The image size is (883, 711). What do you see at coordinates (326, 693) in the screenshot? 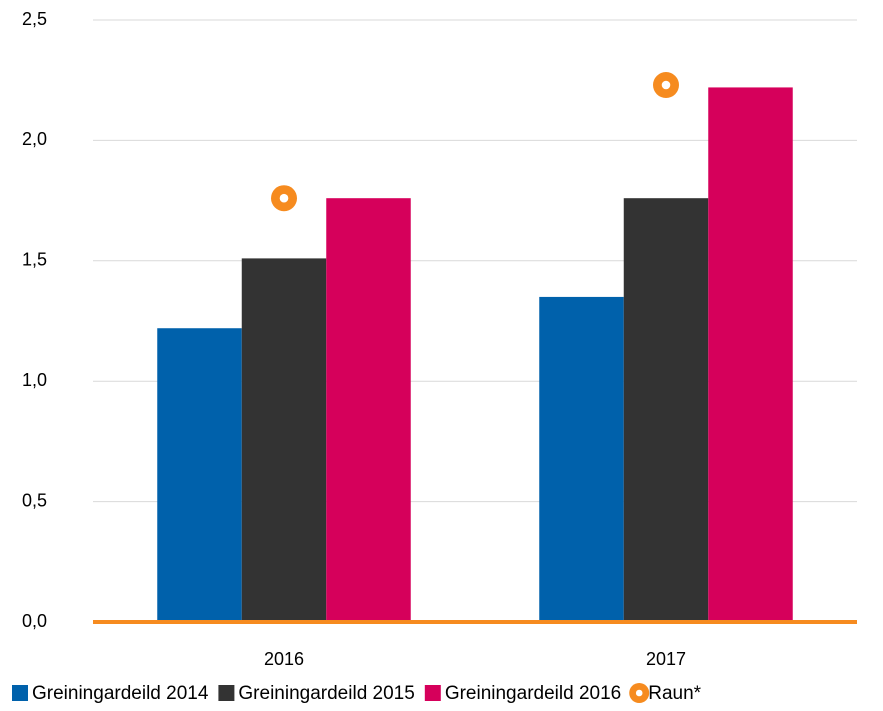
I see `legend-label: Greiningardeild 2015` at bounding box center [326, 693].